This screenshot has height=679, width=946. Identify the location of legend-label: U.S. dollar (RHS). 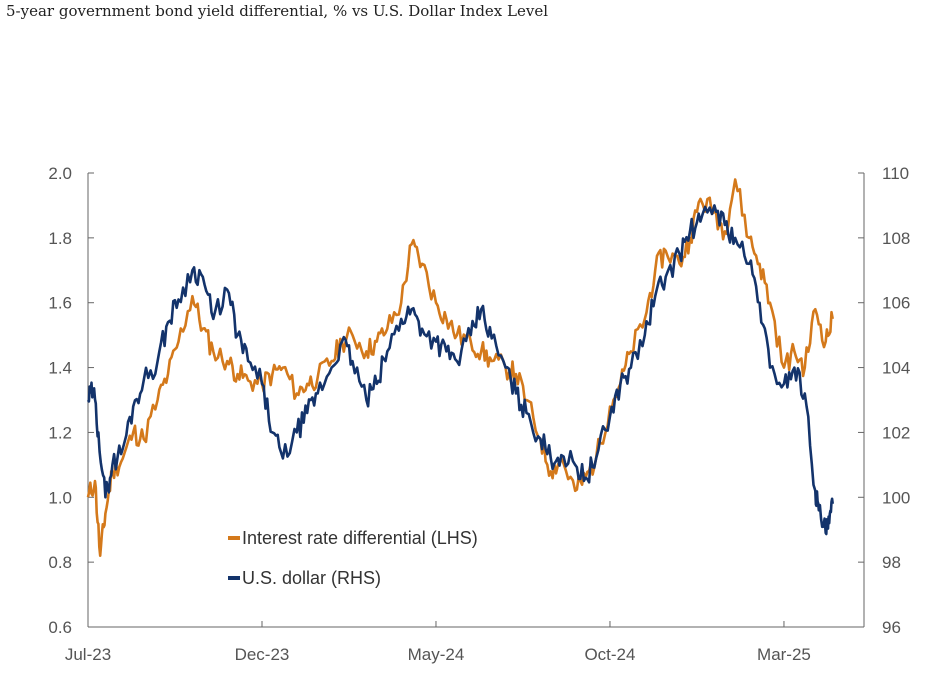
(311, 578).